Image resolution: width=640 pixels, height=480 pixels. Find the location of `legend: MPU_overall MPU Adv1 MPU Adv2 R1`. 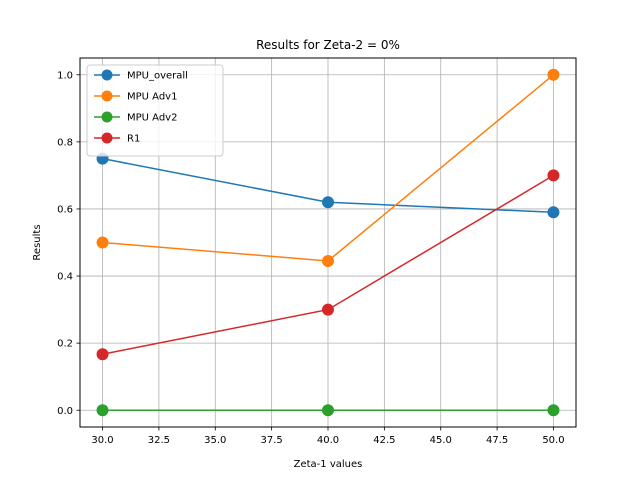

legend: MPU_overall MPU Adv1 MPU Adv2 R1 is located at coordinates (155, 110).